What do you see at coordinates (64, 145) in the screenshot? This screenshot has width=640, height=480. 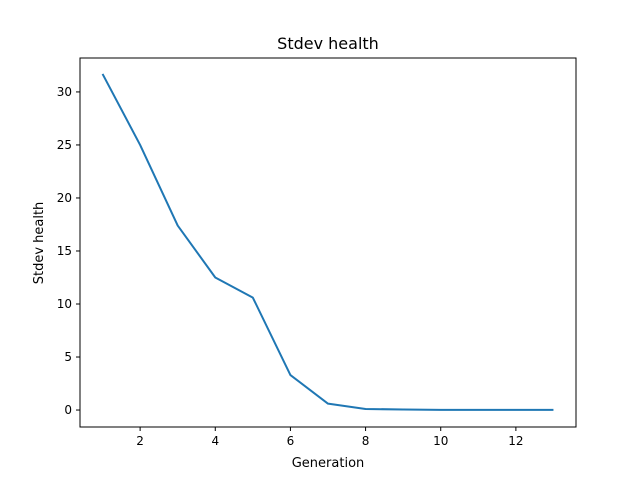 I see `y-tick-label: 25` at bounding box center [64, 145].